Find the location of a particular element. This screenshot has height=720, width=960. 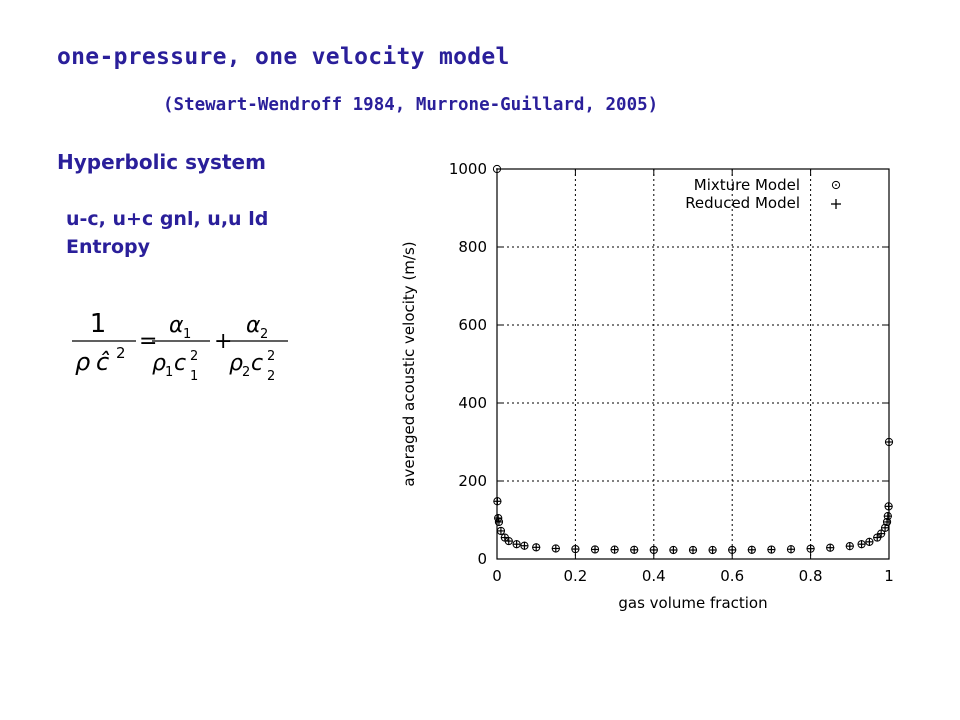

equals-sign: = is located at coordinates (148, 341).